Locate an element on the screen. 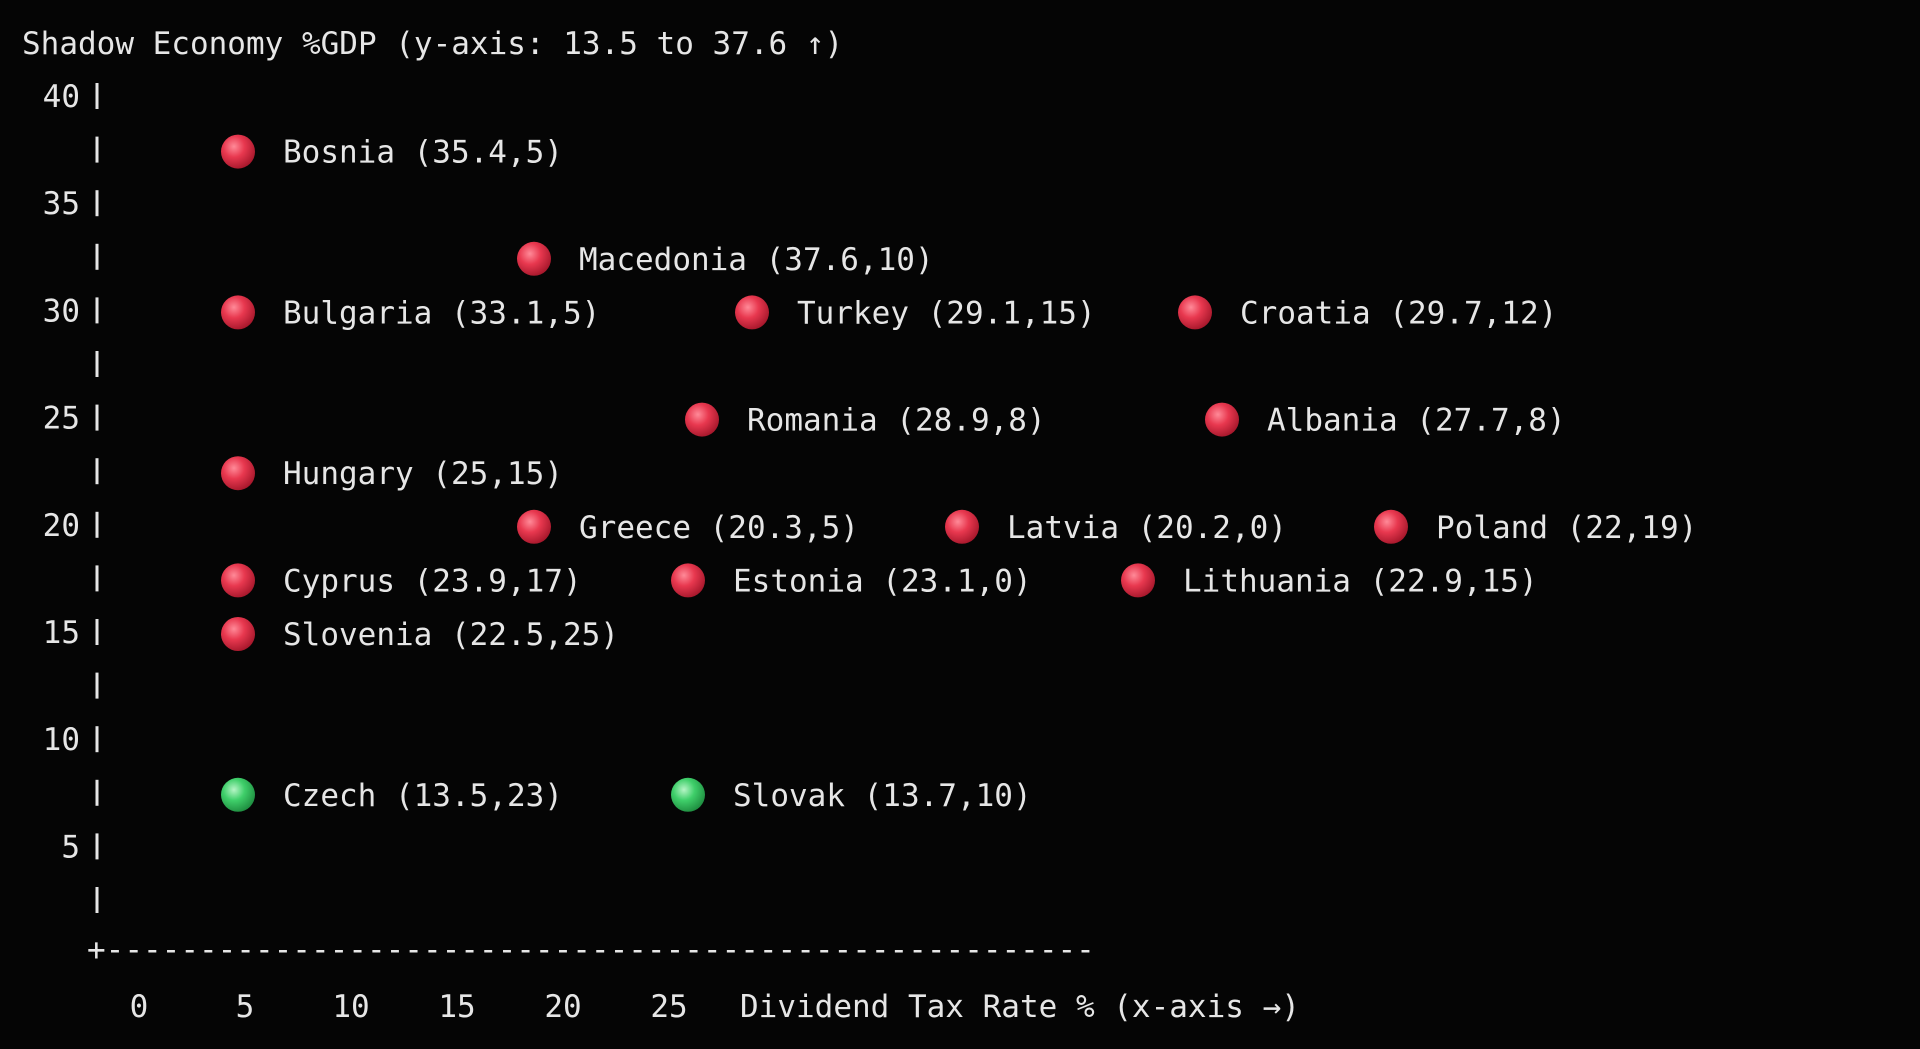 Image resolution: width=1920 pixels, height=1049 pixels. data-point-turkey: Turkey (29.1,15) is located at coordinates (915, 313).